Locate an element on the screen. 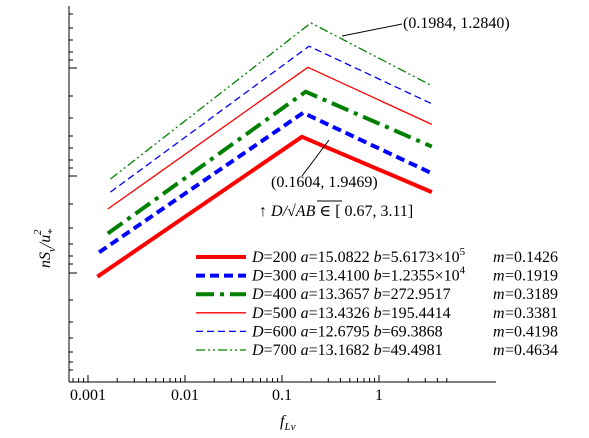 The height and width of the screenshot is (438, 589). x-tick-labels: 0.001 0.01 0.1 1 is located at coordinates (226, 395).